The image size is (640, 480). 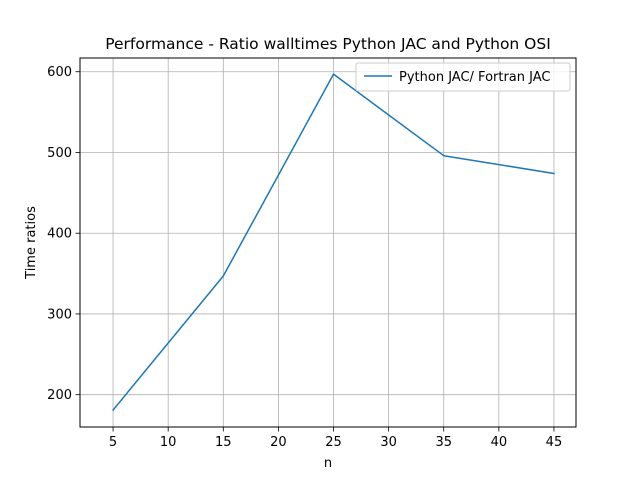 What do you see at coordinates (443, 442) in the screenshot?
I see `x-tick-label: 35` at bounding box center [443, 442].